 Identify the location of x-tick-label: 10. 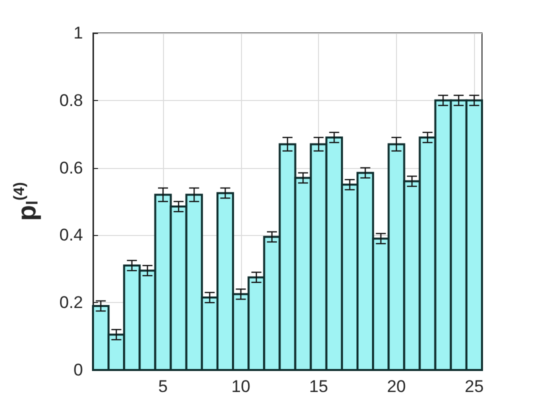
(240, 386).